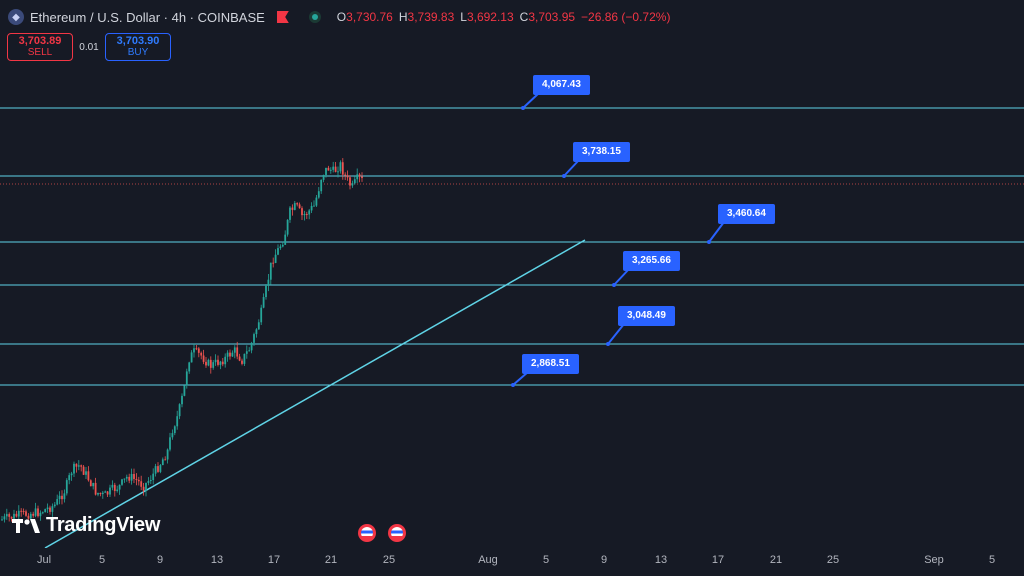 Image resolution: width=1024 pixels, height=576 pixels. What do you see at coordinates (40, 52) in the screenshot?
I see `sell-label: SELL` at bounding box center [40, 52].